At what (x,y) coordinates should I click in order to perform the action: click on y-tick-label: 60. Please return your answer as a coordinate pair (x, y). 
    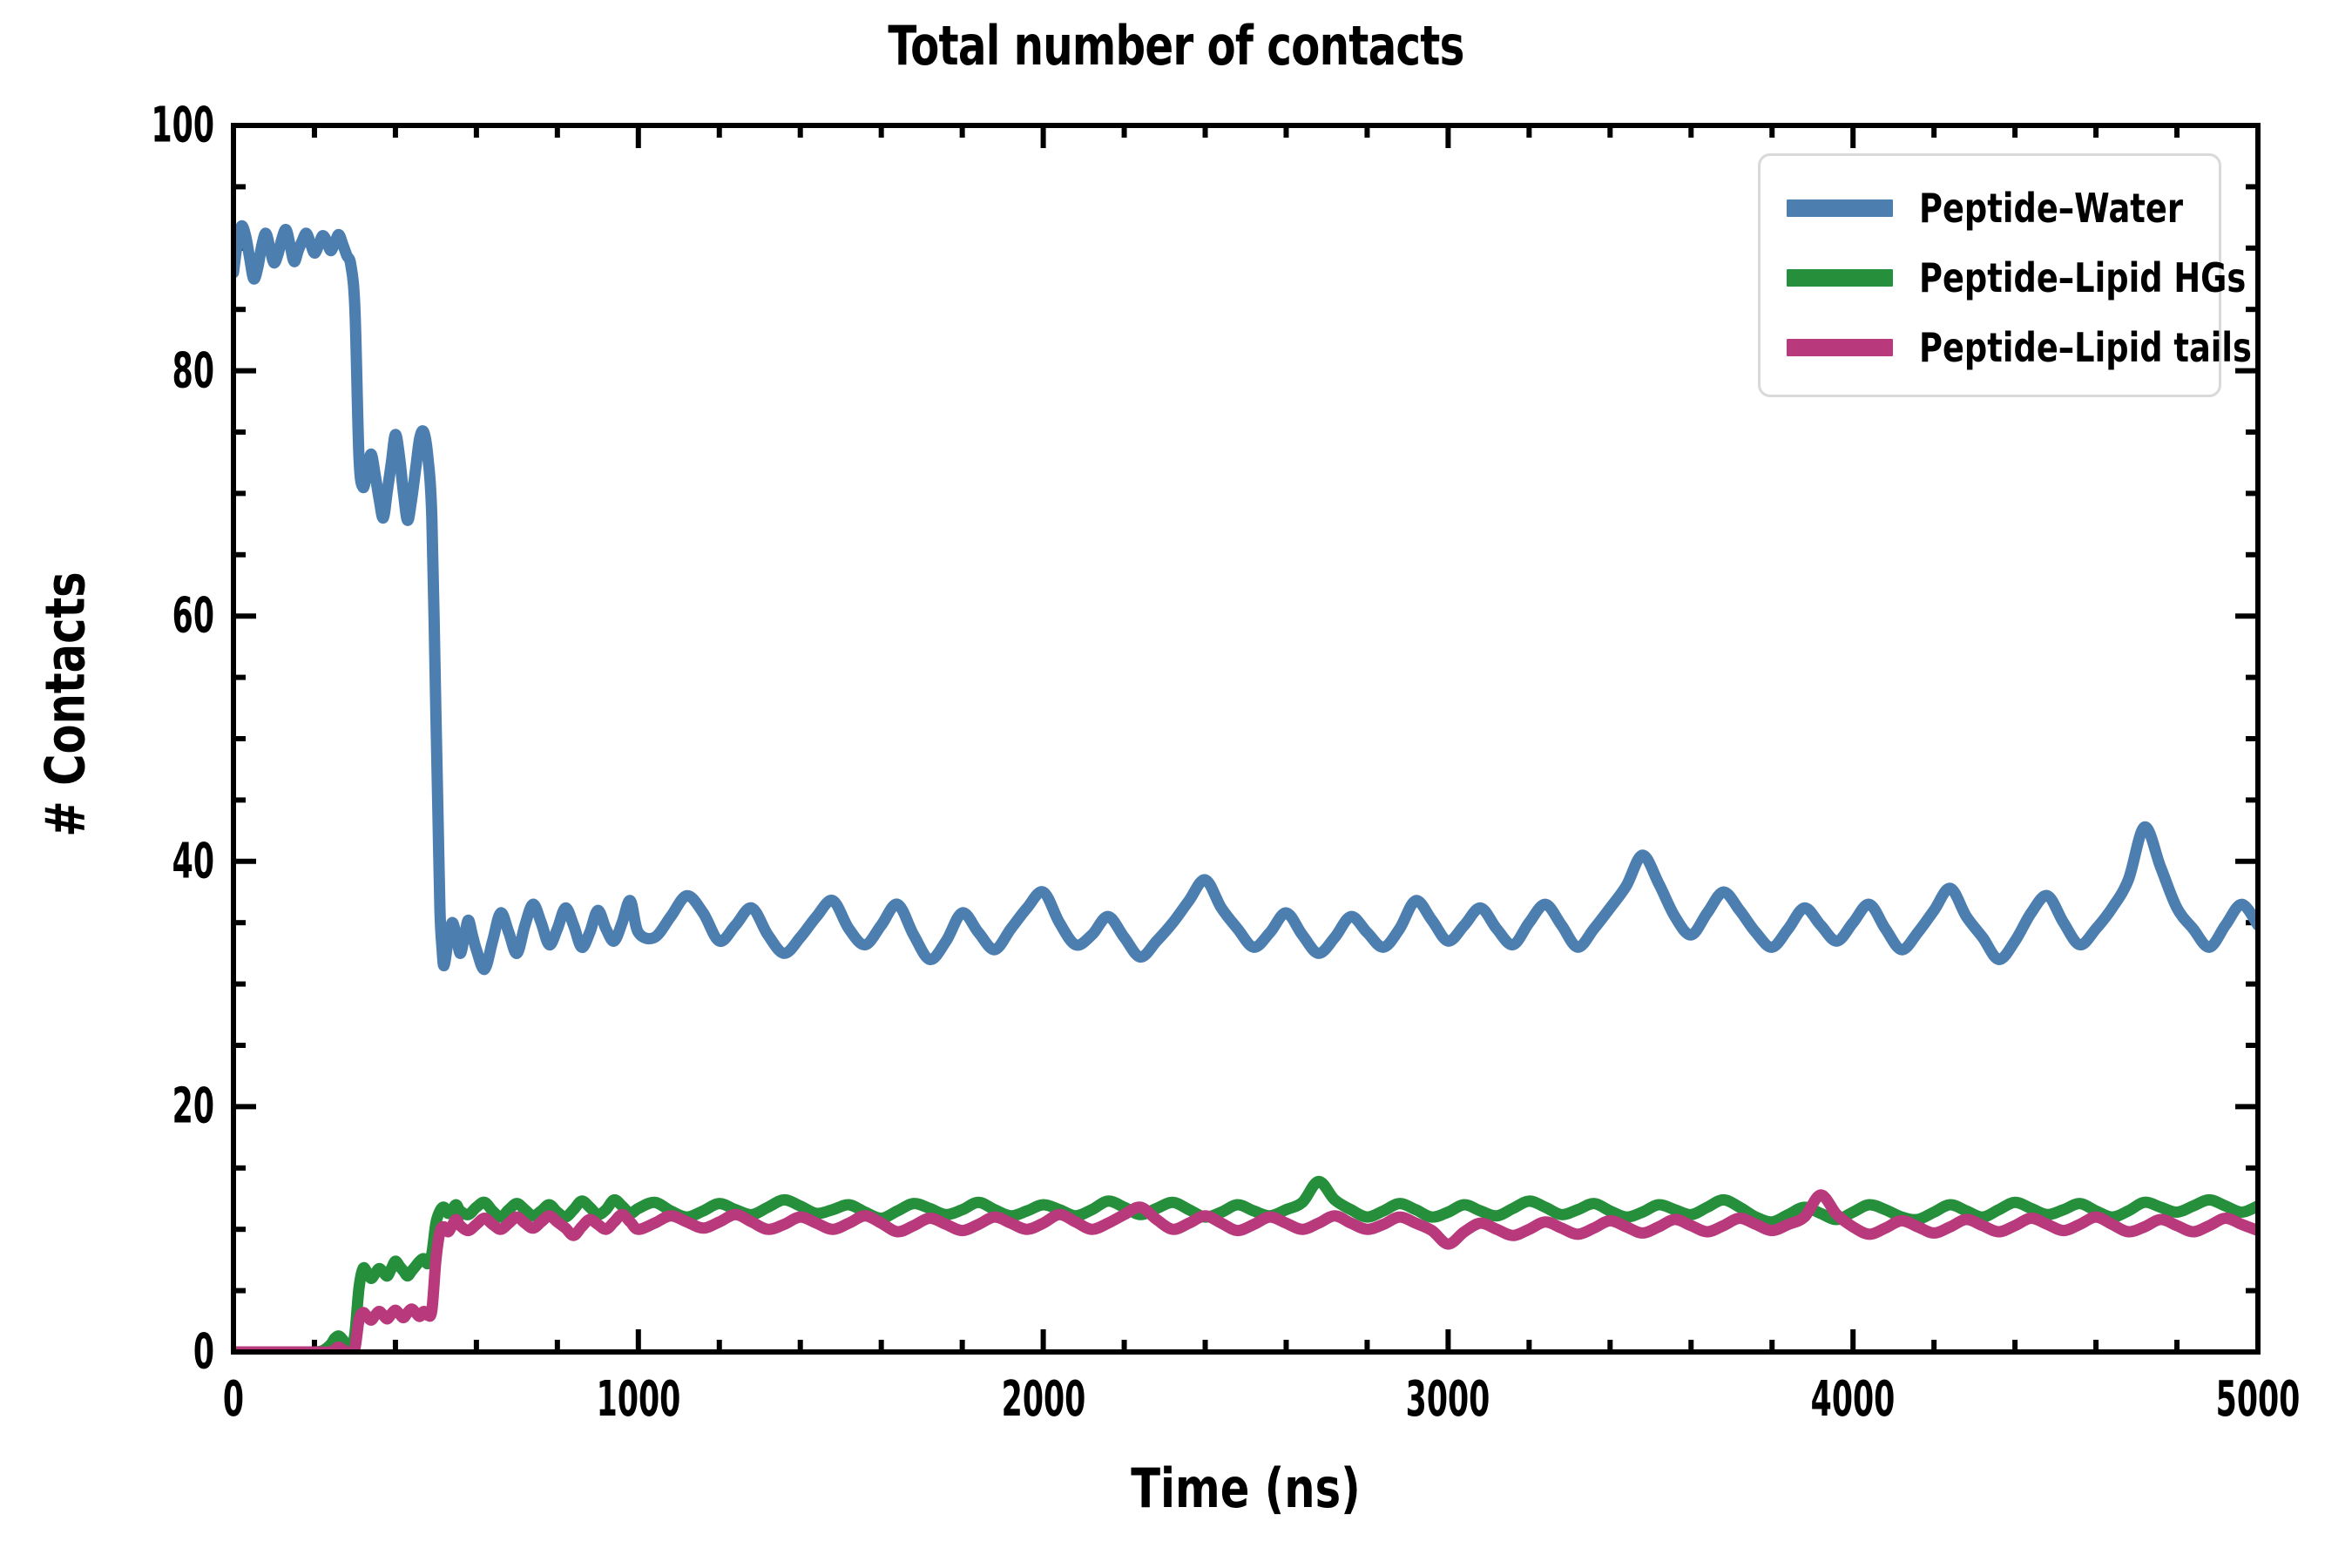
    Looking at the image, I should click on (193, 616).